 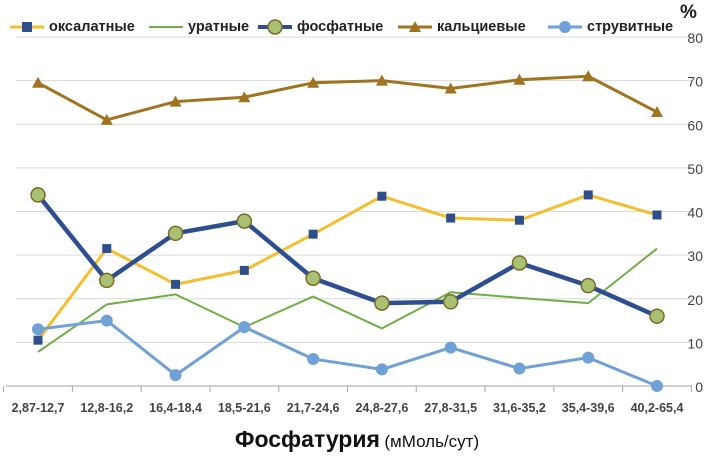 I want to click on x-axis-title: Фосфатурия (мМоль/сут), so click(x=357, y=439).